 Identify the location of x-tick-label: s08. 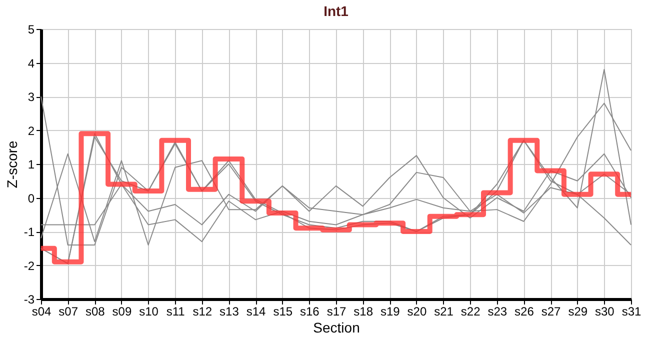
(95, 311).